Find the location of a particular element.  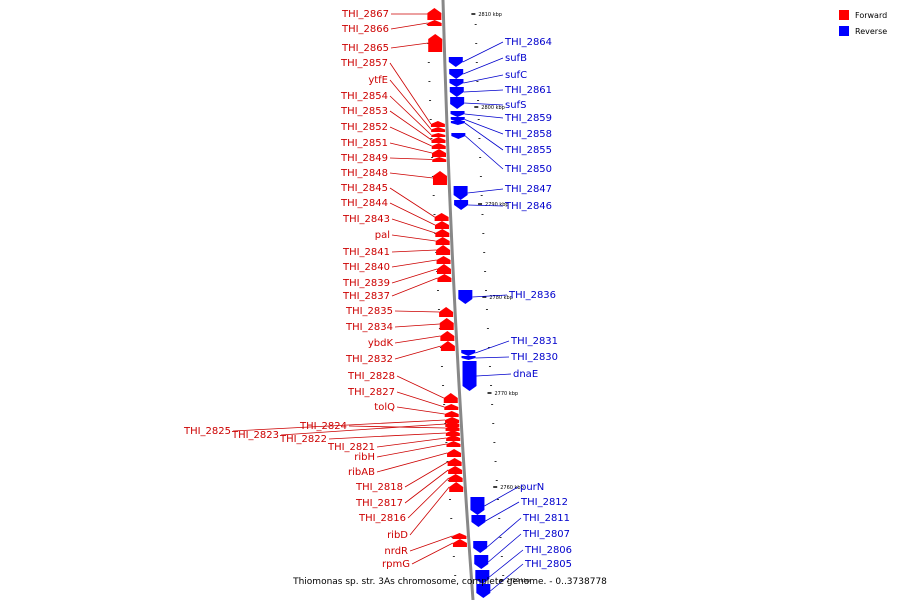

gene-label-forward-thi-2849: THI_2849 is located at coordinates (364, 158).